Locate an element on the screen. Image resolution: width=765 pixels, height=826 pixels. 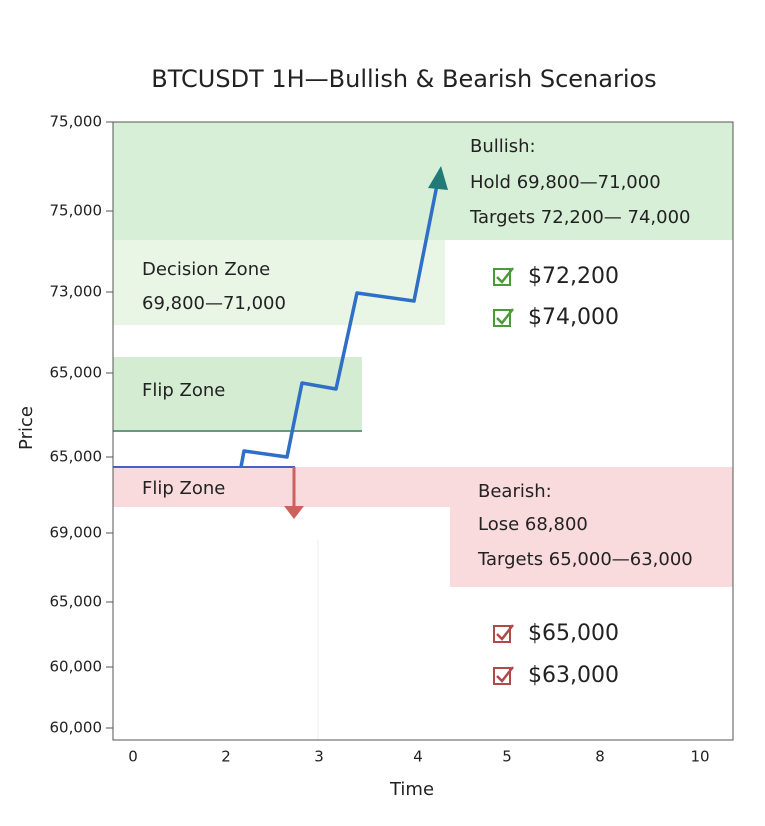
bullish-heading: Bullish: is located at coordinates (503, 146).